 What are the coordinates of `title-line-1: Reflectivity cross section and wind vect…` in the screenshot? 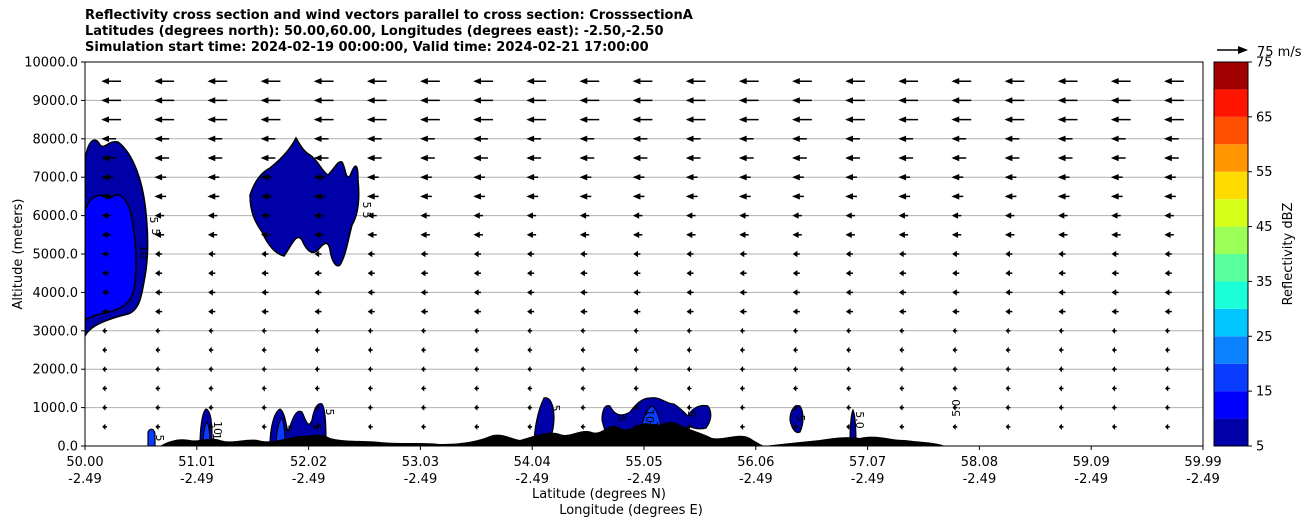 It's located at (389, 15).